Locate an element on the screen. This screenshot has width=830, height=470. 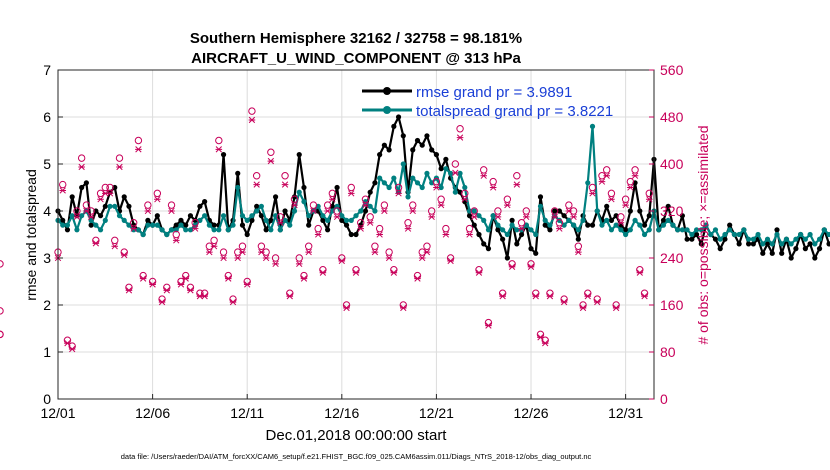
y-left-tick-label: 3 is located at coordinates (47, 258).